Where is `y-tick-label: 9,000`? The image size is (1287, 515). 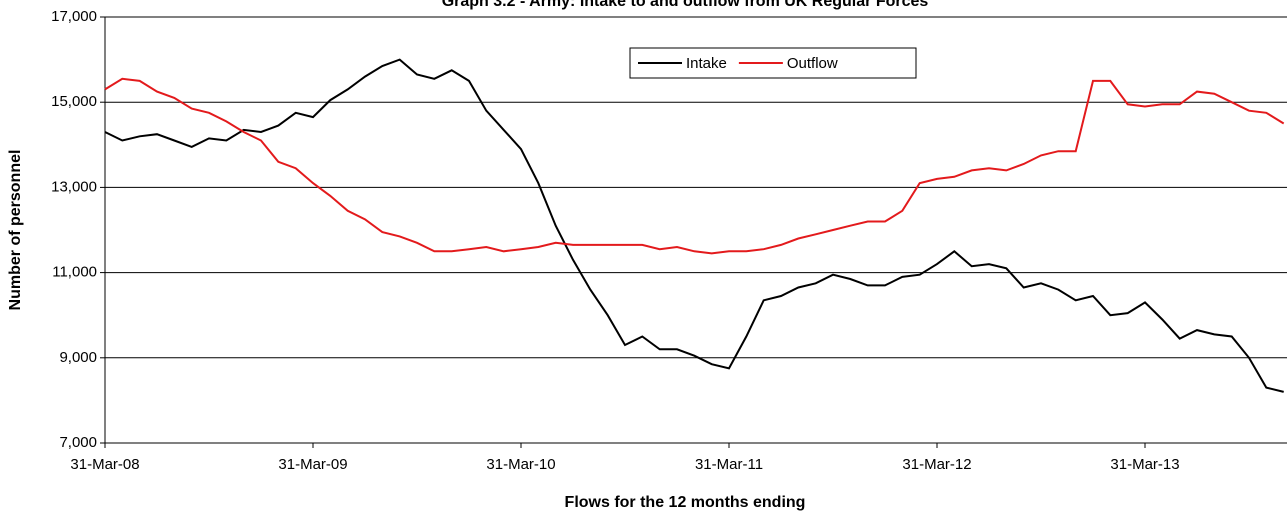
y-tick-label: 9,000 is located at coordinates (78, 357).